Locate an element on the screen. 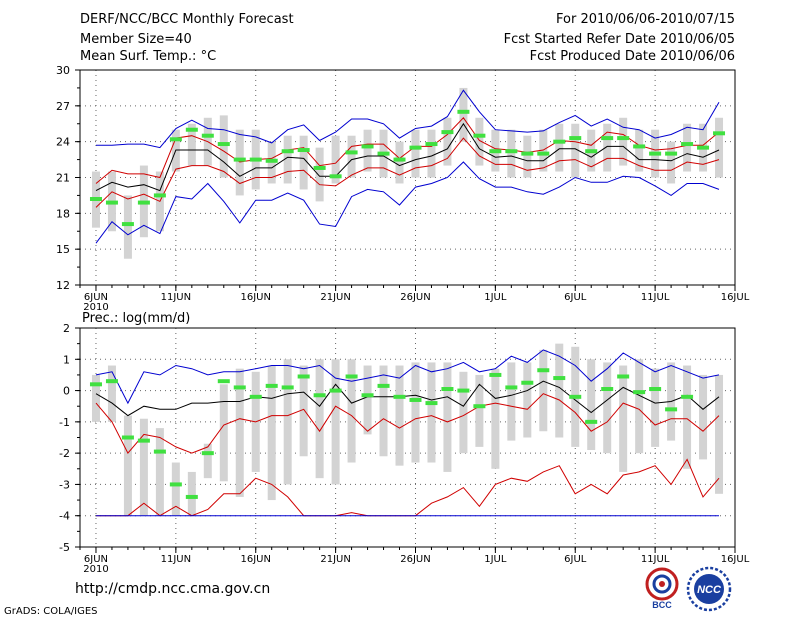  prec-y-tick-label: -5 is located at coordinates (64, 547).